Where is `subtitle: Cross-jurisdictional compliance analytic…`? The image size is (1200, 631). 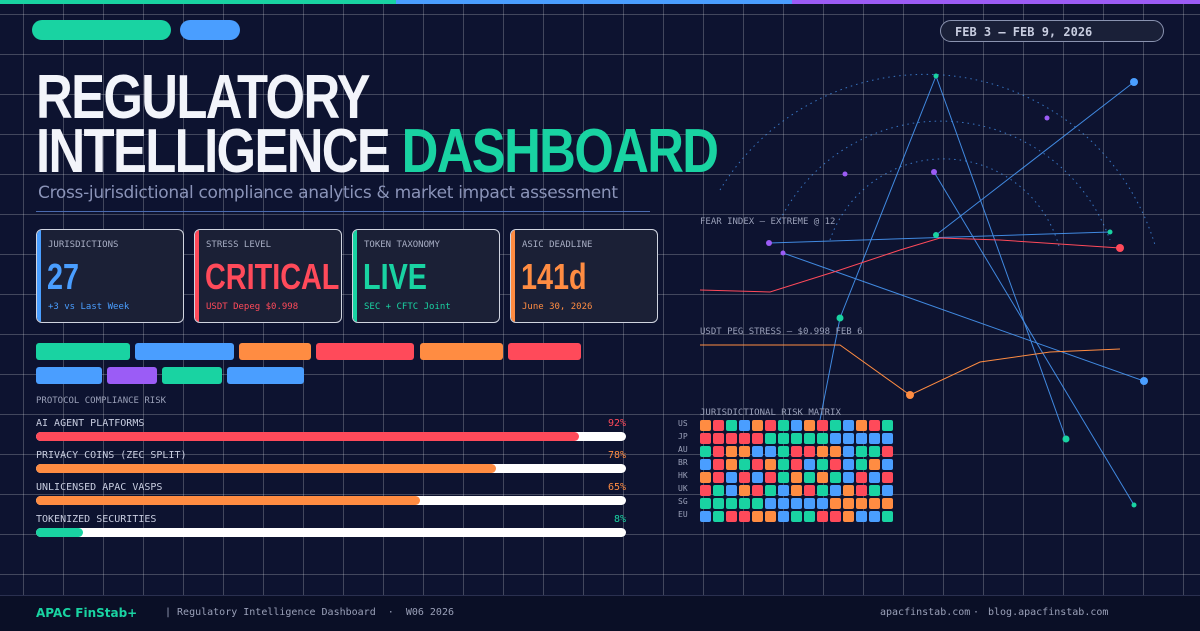 subtitle: Cross-jurisdictional compliance analytic… is located at coordinates (328, 193).